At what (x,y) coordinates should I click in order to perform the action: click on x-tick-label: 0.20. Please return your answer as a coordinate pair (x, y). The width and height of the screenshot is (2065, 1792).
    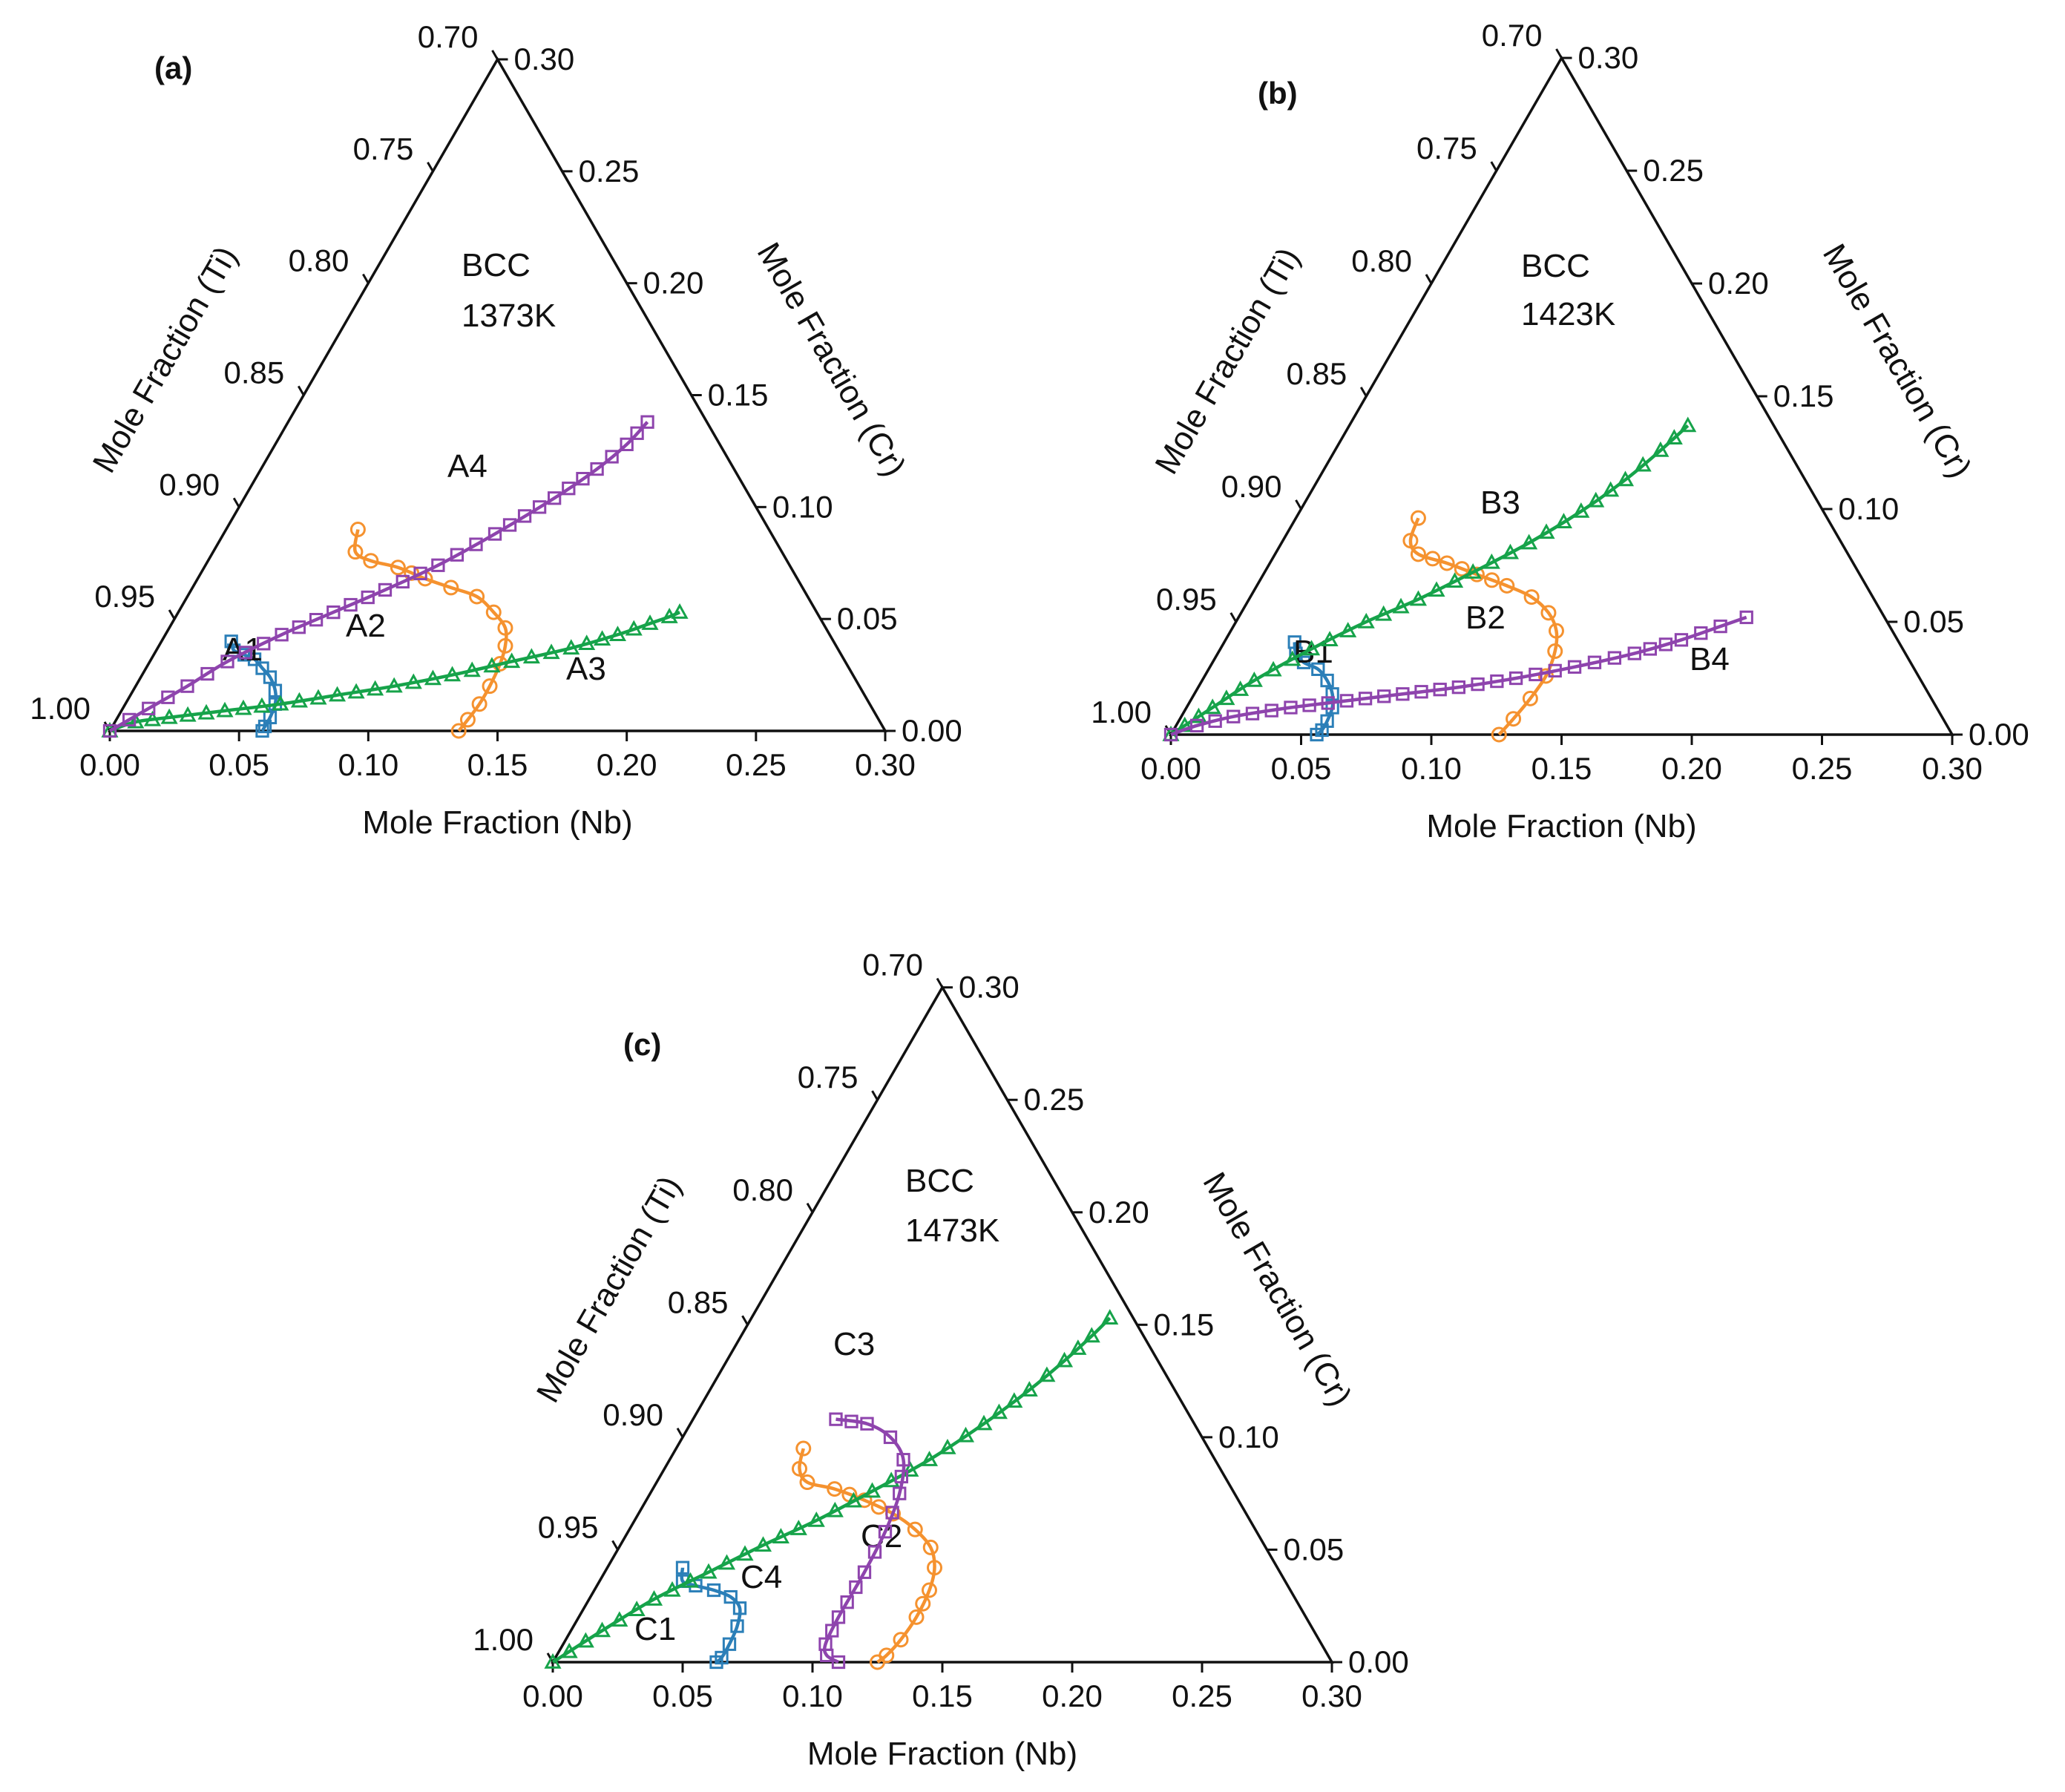
    Looking at the image, I should click on (627, 764).